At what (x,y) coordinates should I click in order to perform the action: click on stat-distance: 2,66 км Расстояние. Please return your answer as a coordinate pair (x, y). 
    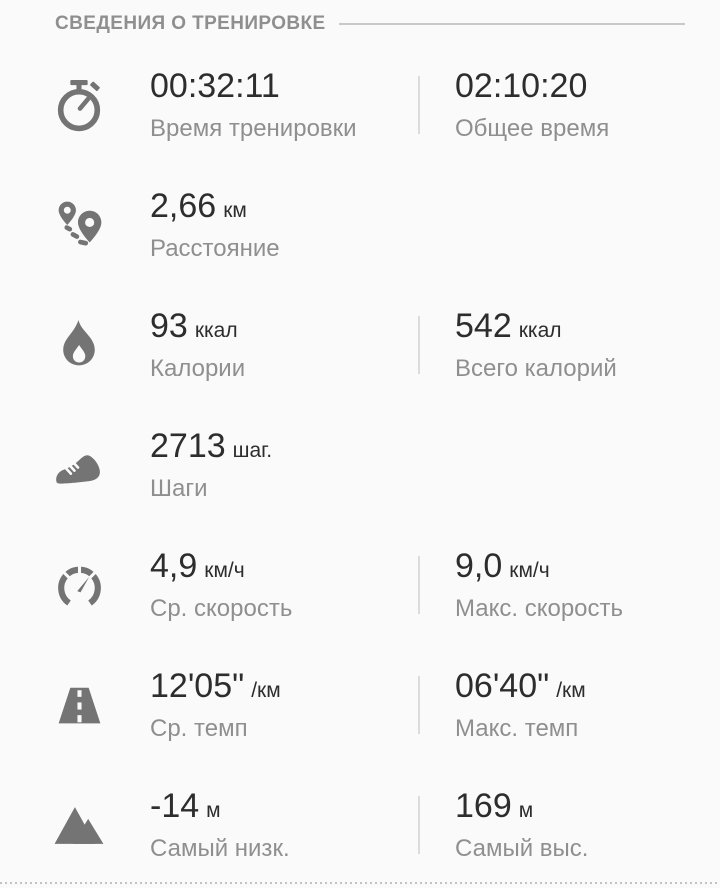
    Looking at the image, I should click on (284, 225).